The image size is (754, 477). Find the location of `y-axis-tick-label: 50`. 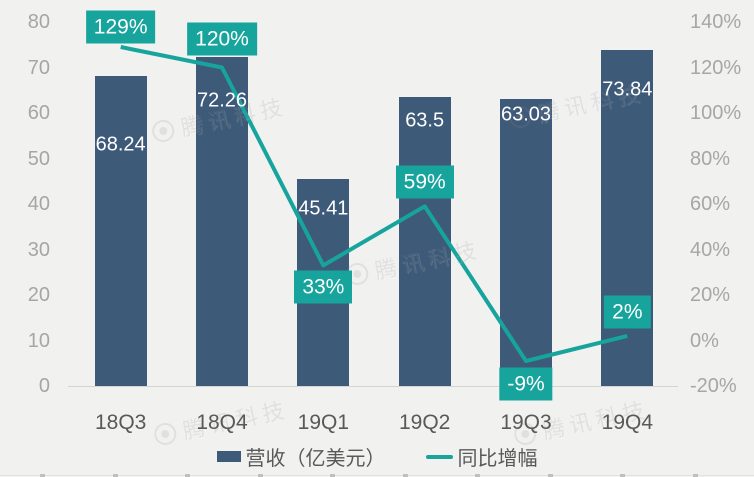

y-axis-tick-label: 50 is located at coordinates (38, 158).